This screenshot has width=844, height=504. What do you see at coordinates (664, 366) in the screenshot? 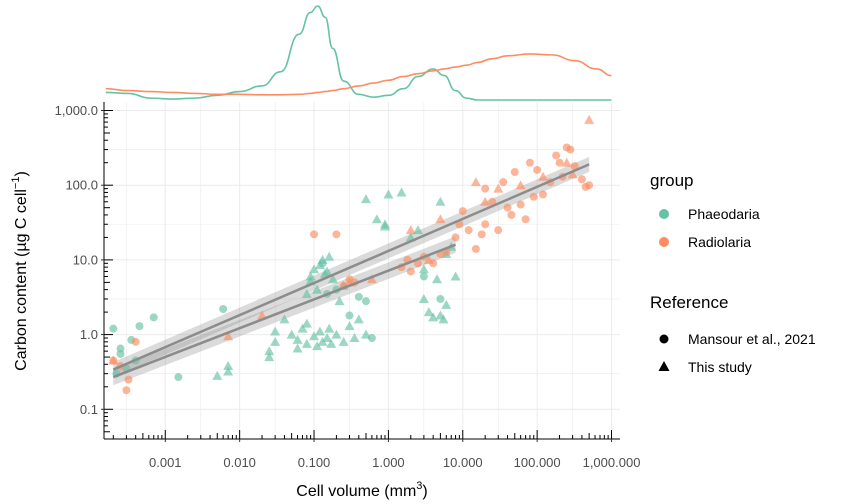
I see `legend-triangle-marker` at bounding box center [664, 366].